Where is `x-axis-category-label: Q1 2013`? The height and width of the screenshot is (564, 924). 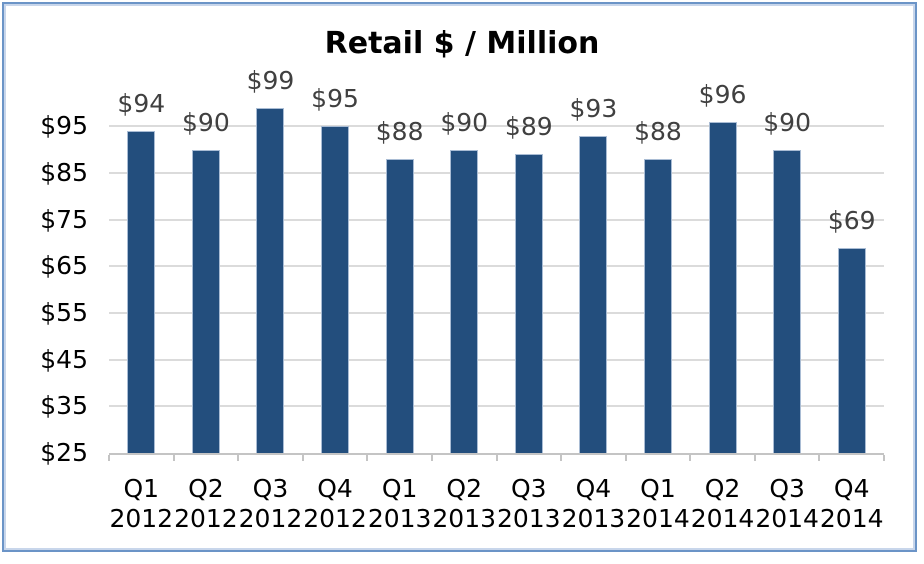 x-axis-category-label: Q1 2013 is located at coordinates (400, 504).